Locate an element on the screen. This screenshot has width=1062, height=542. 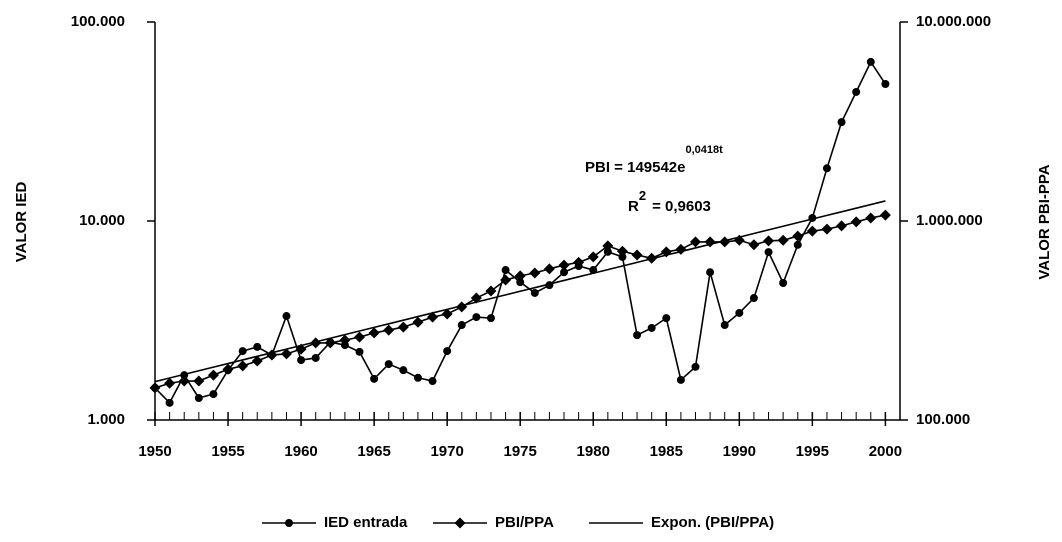
x-tick-label: 1990 is located at coordinates (739, 451).